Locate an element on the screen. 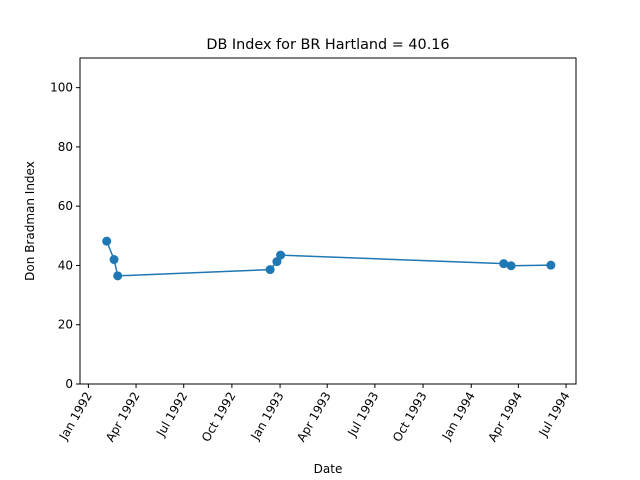 This screenshot has width=640, height=480. y-tick-label: 0 is located at coordinates (69, 384).